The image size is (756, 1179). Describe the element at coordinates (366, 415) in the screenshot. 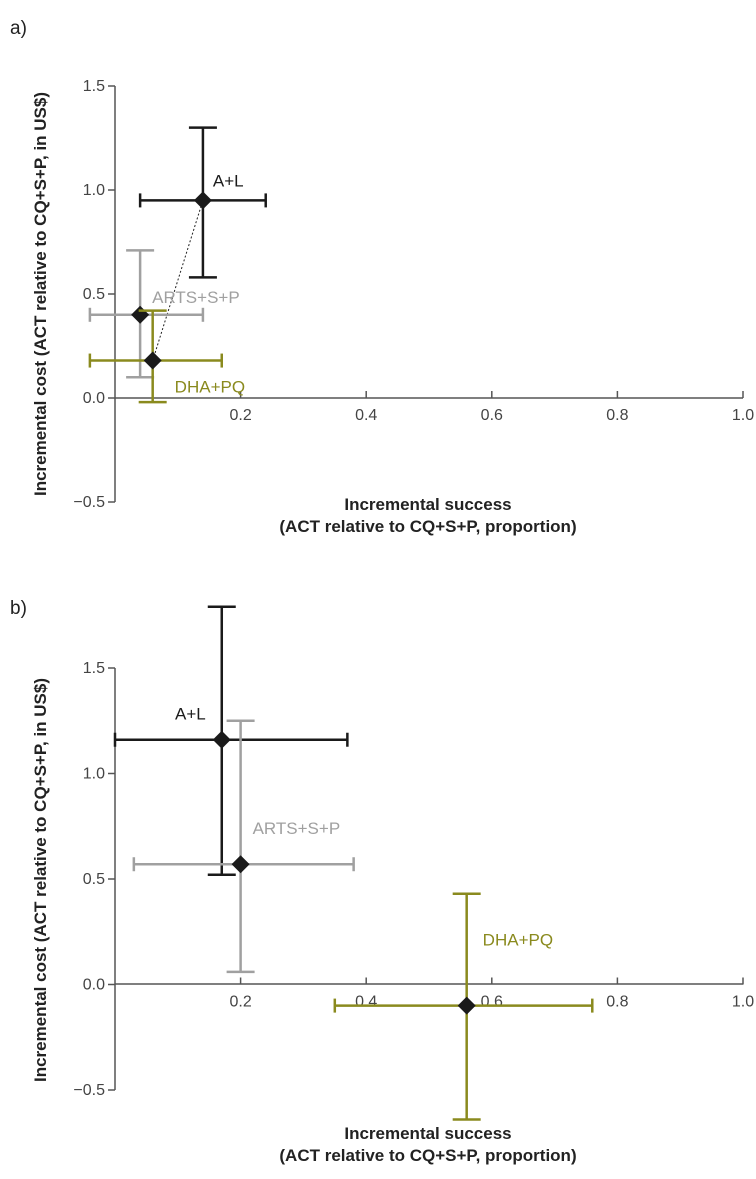

I see `panel-a-x-tick-label-1: 0.4` at that location.